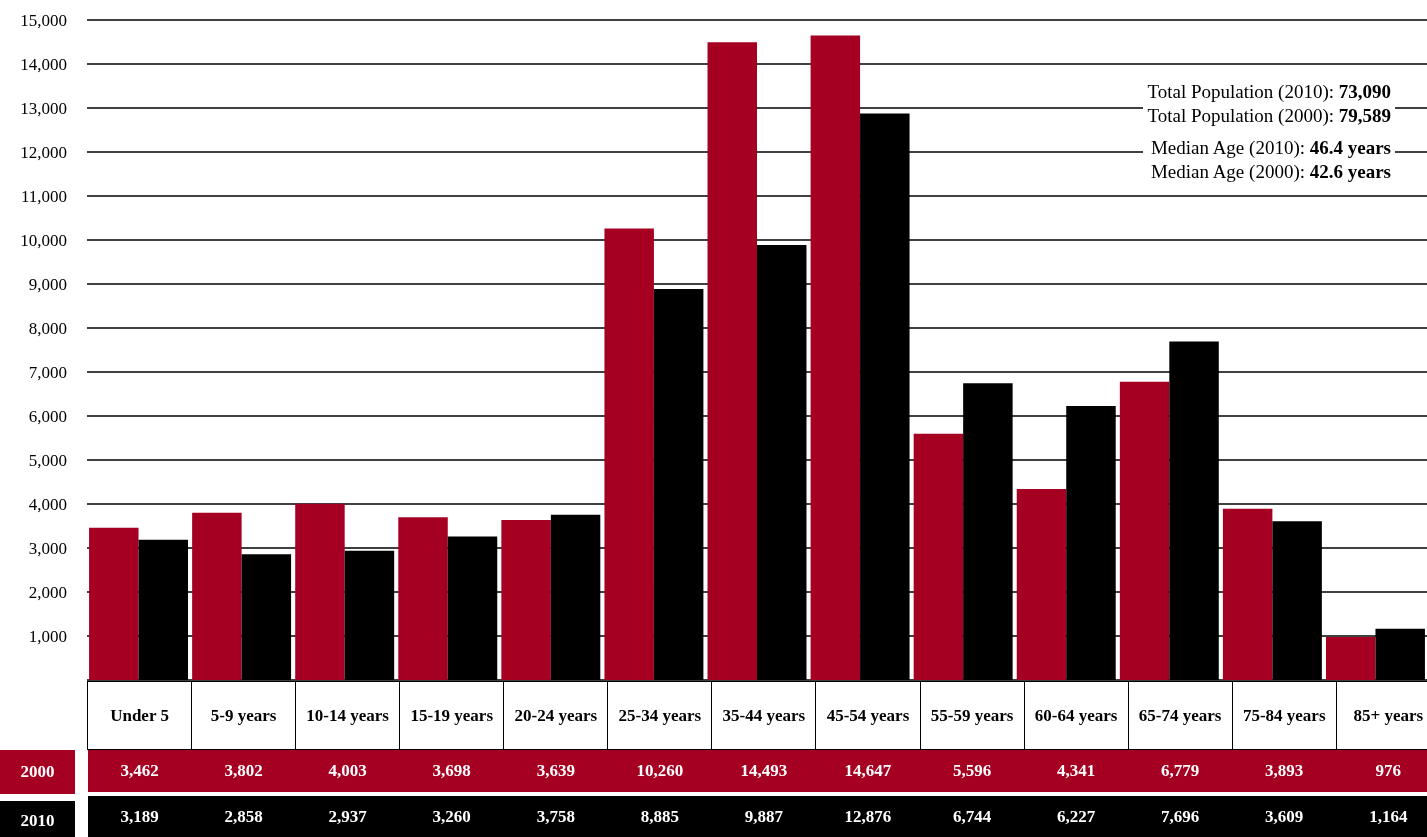 This screenshot has width=1427, height=837. What do you see at coordinates (47, 328) in the screenshot?
I see `y-tick-label: 8,000` at bounding box center [47, 328].